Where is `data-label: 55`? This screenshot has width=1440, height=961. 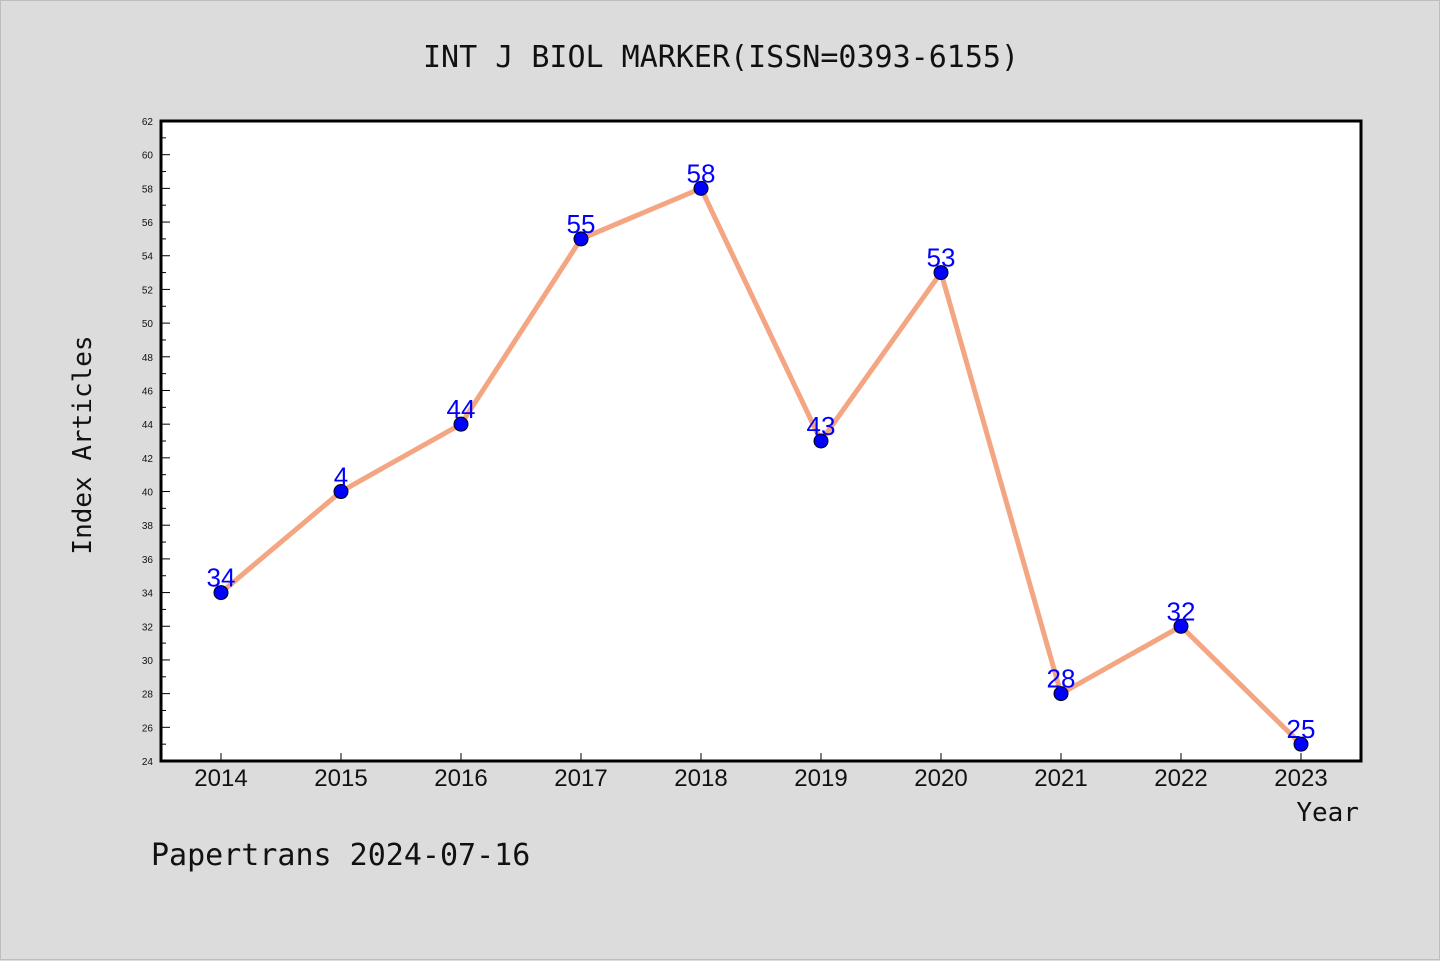 data-label: 55 is located at coordinates (581, 224).